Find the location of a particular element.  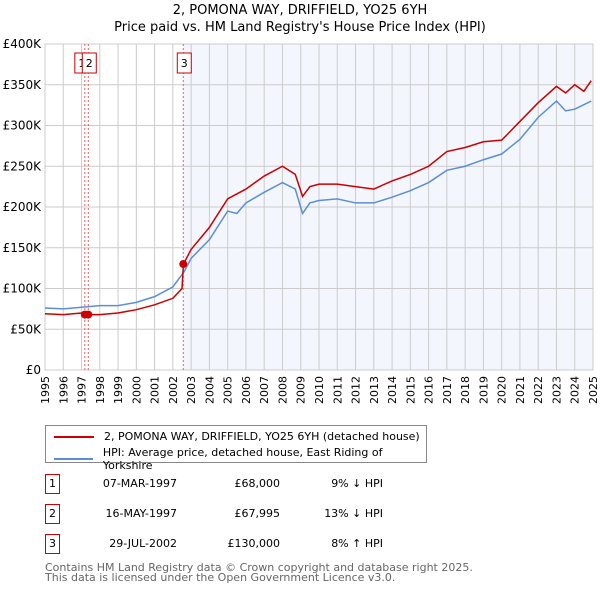

y-tick-label: £250K is located at coordinates (23, 166).